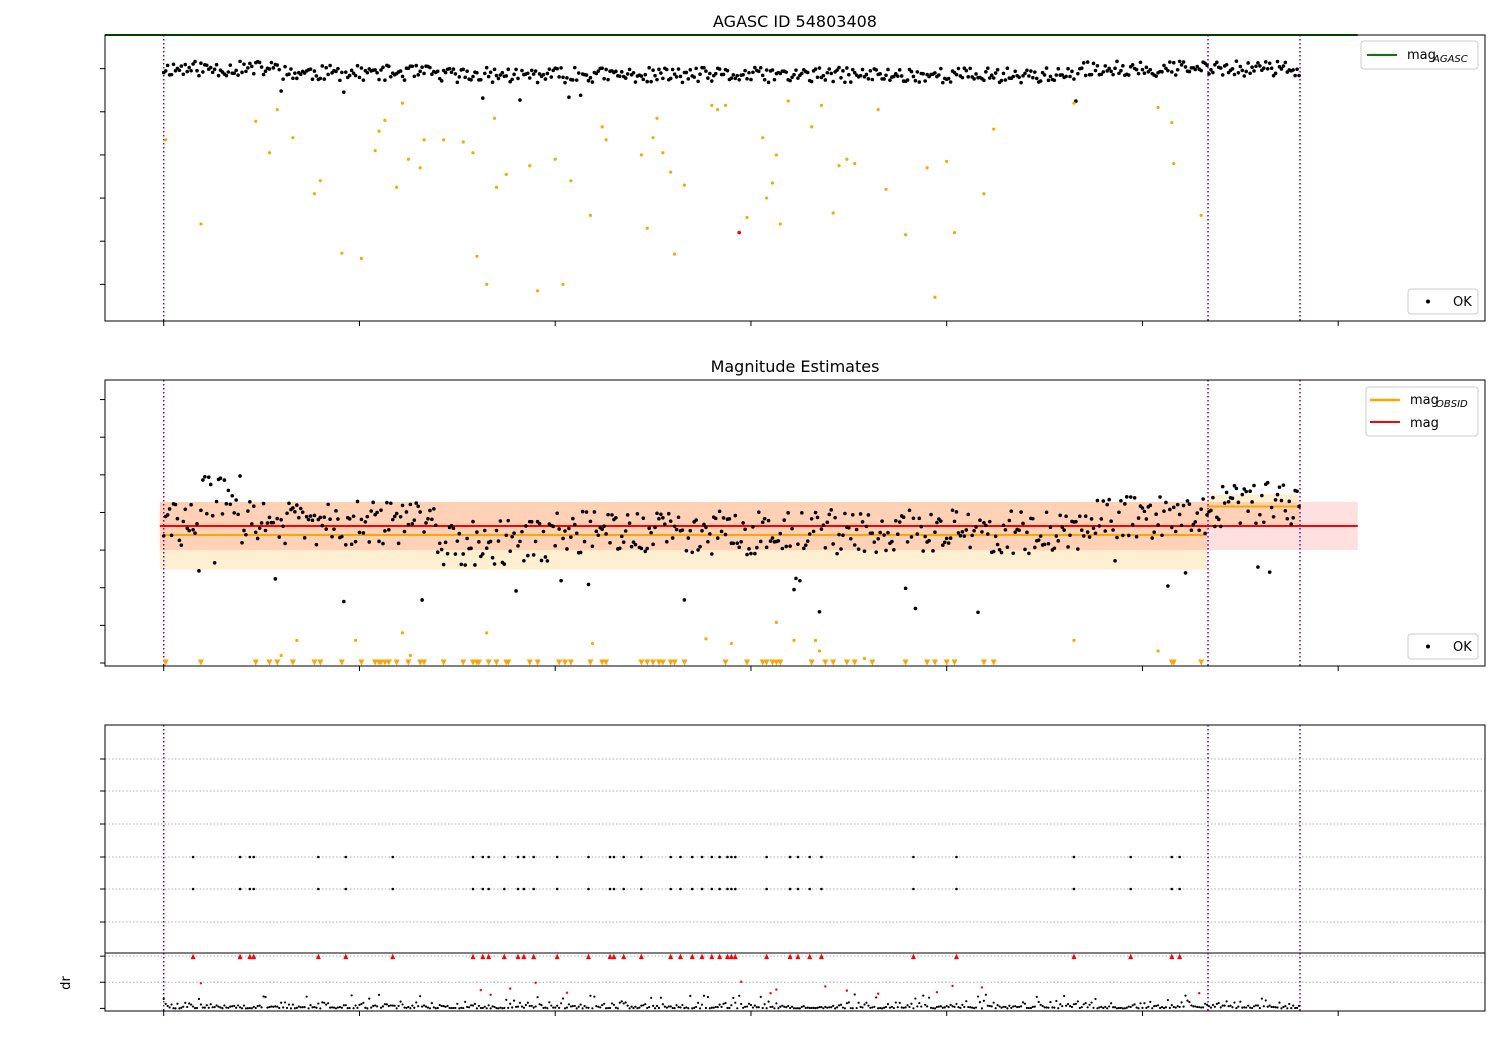 The height and width of the screenshot is (1050, 1500). What do you see at coordinates (952, 986) in the screenshot?
I see `dr-red-point` at bounding box center [952, 986].